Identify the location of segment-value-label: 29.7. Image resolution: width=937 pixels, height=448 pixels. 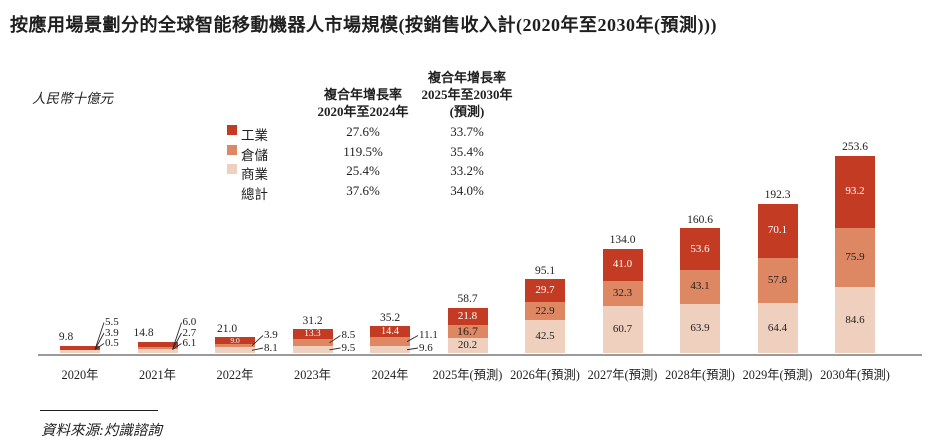
(545, 290).